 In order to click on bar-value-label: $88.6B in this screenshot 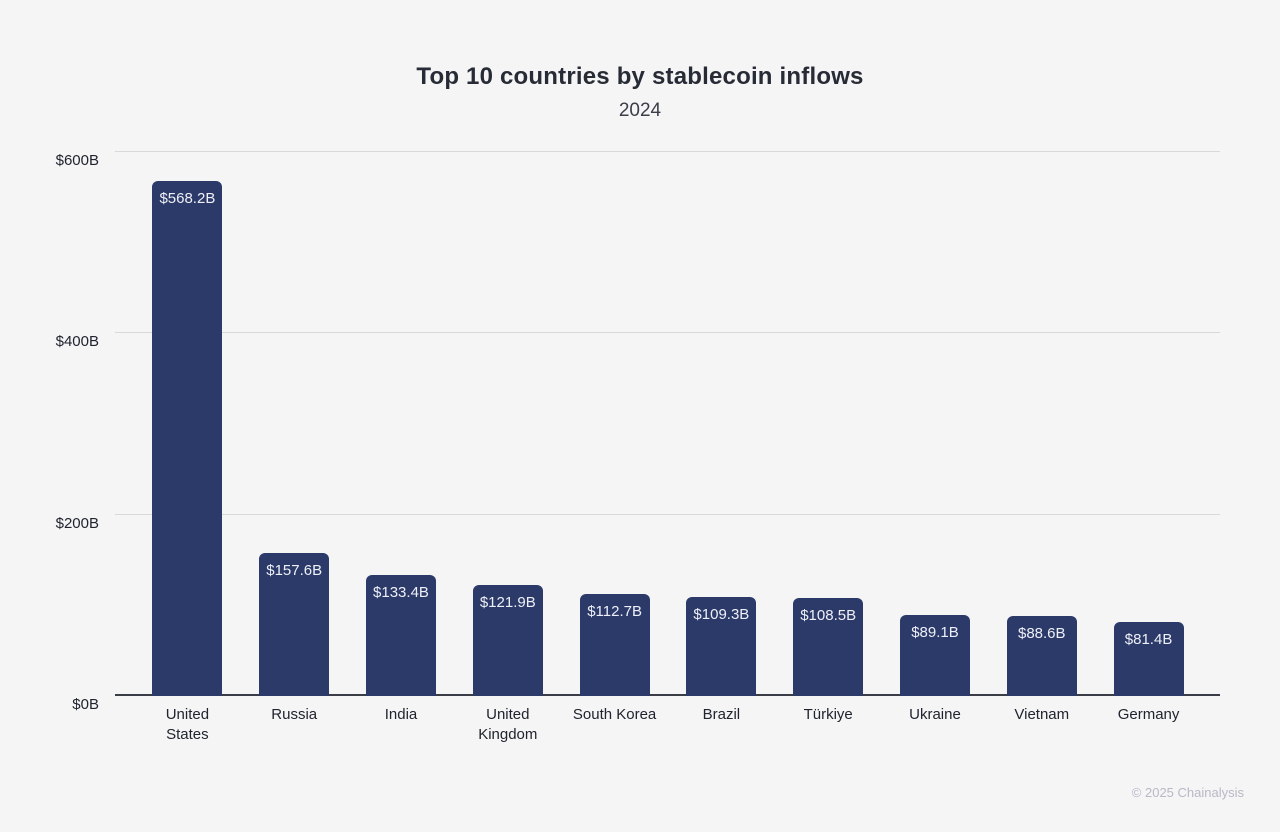, I will do `click(1041, 633)`.